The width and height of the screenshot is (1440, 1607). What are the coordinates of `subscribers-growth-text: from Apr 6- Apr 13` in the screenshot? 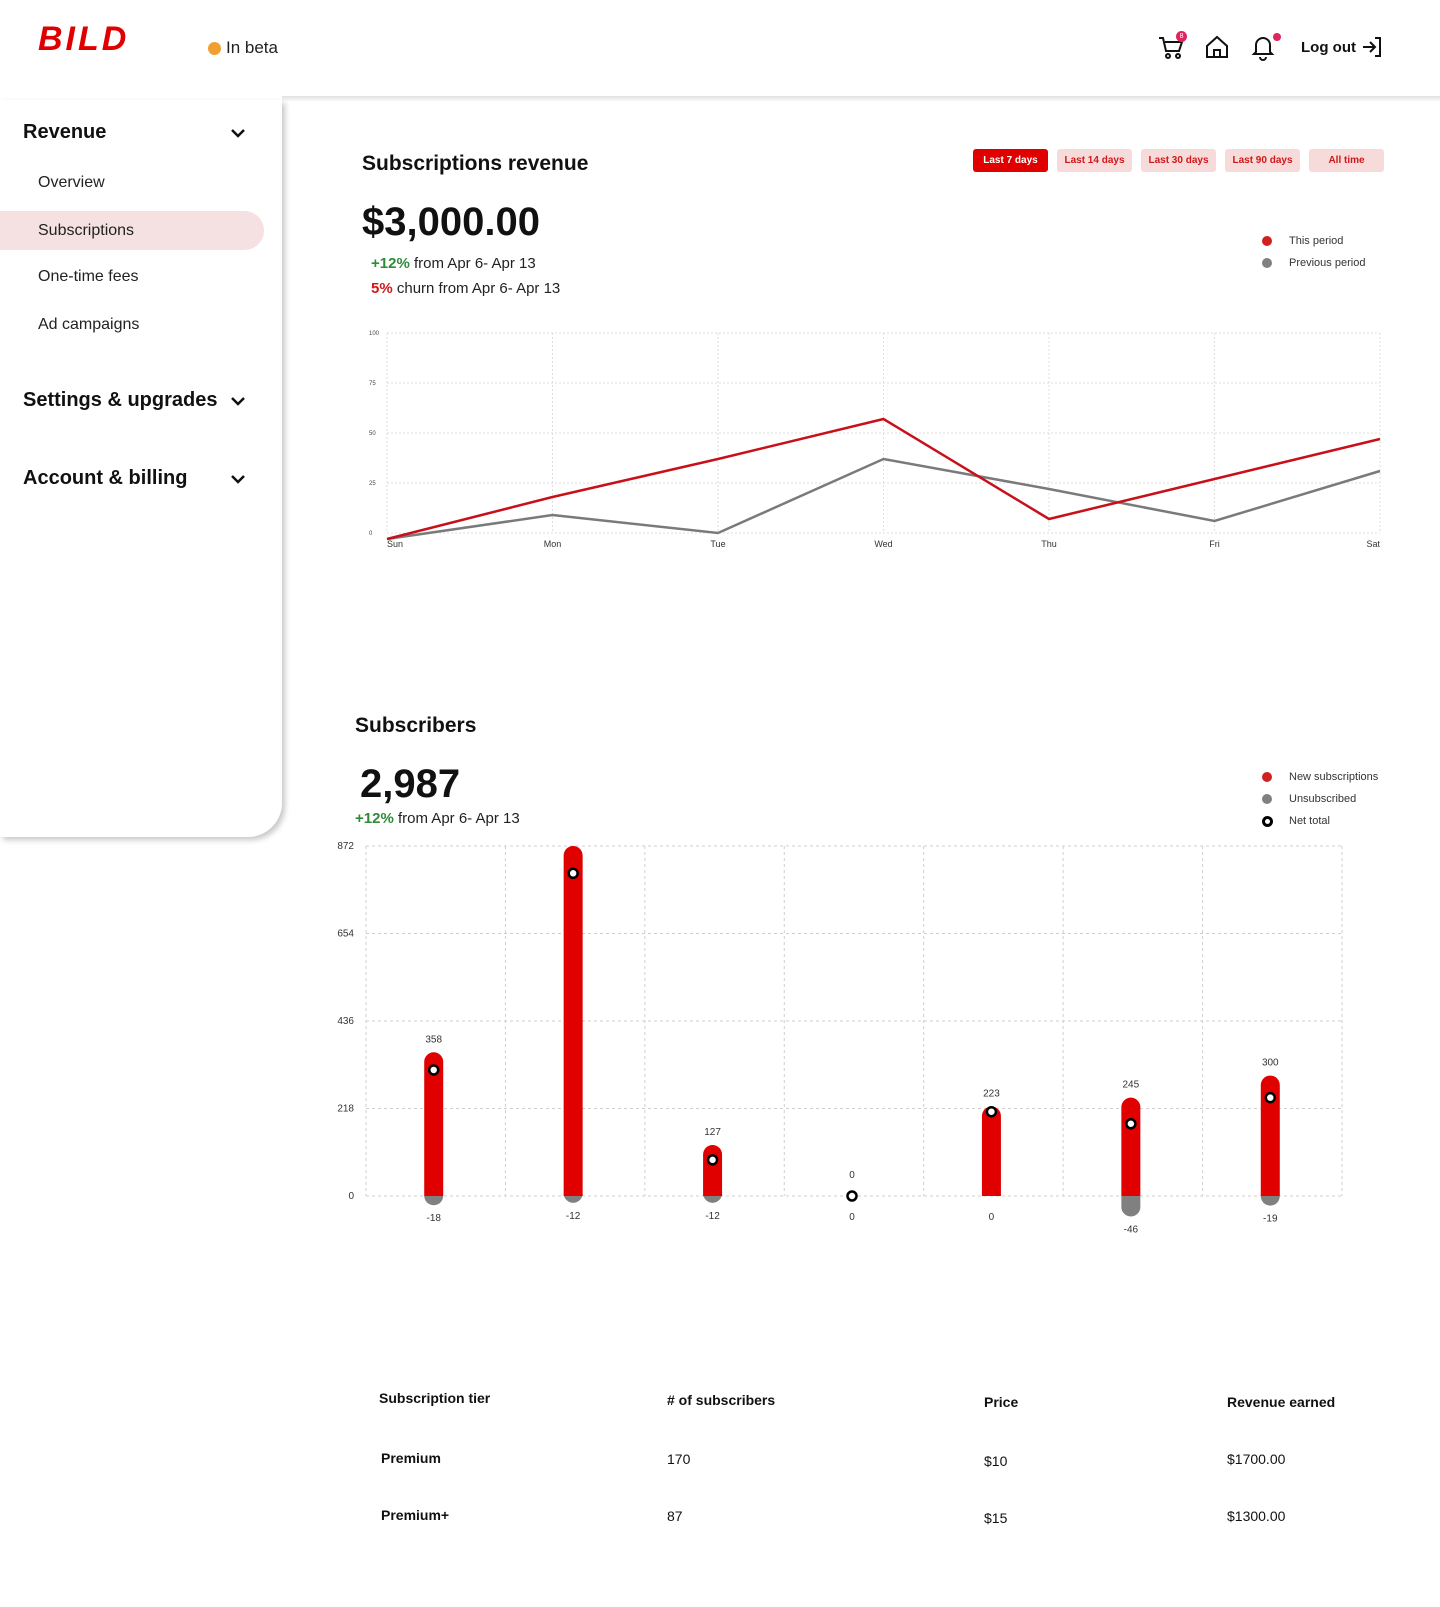 It's located at (458, 818).